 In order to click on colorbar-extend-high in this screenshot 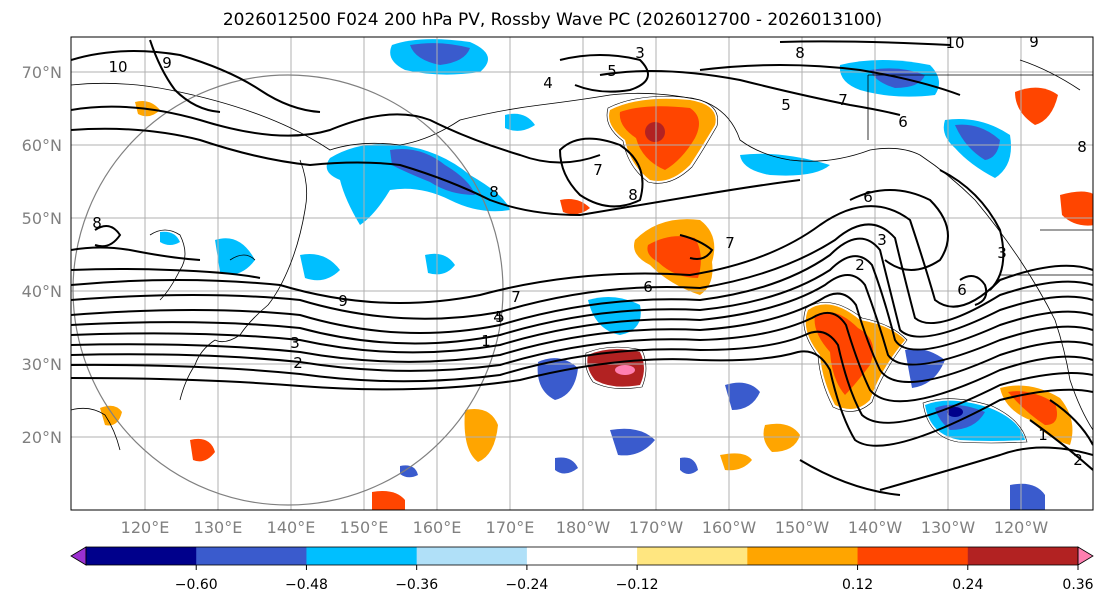, I will do `click(1085, 556)`.